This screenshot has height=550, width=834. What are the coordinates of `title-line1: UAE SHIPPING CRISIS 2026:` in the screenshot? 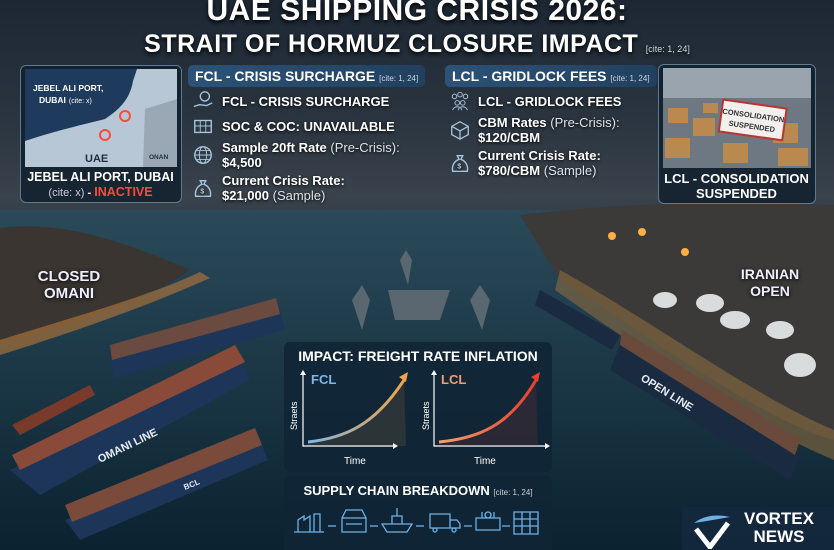 It's located at (417, 13).